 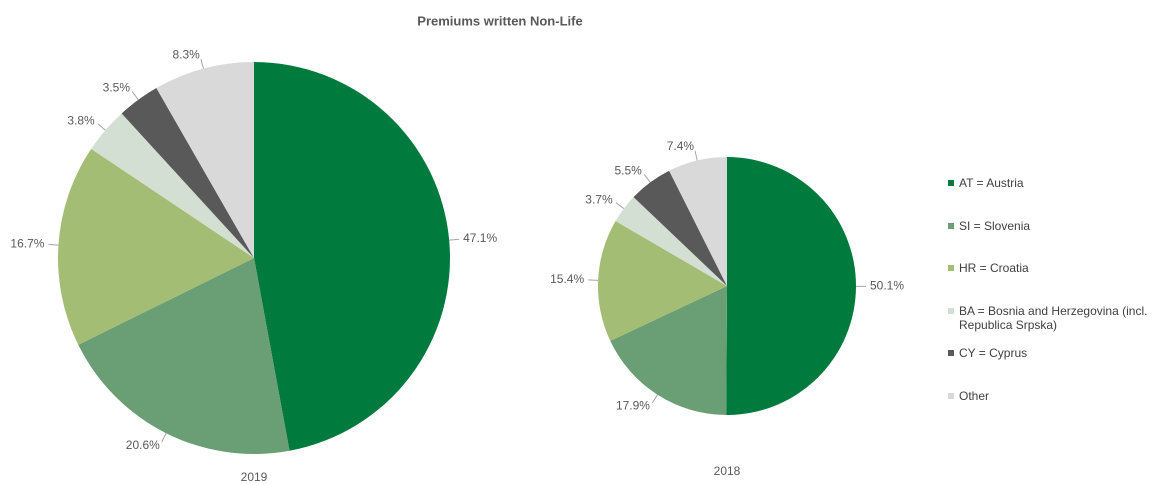 I want to click on data-label: 20.6%, so click(x=143, y=445).